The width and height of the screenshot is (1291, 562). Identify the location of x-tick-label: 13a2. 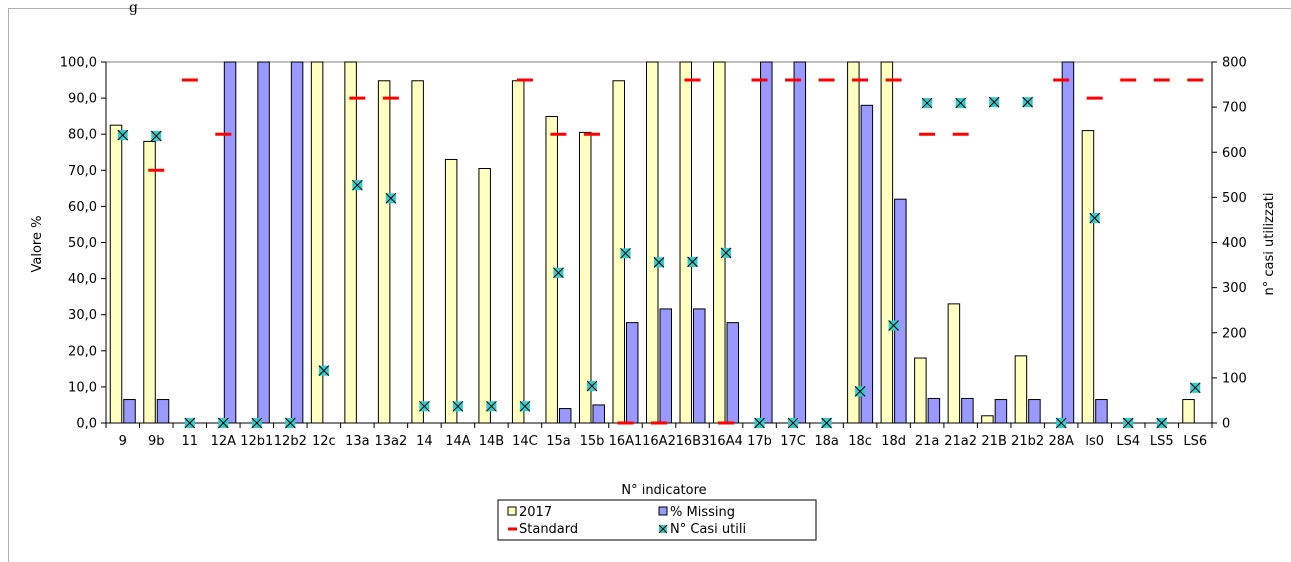
(390, 441).